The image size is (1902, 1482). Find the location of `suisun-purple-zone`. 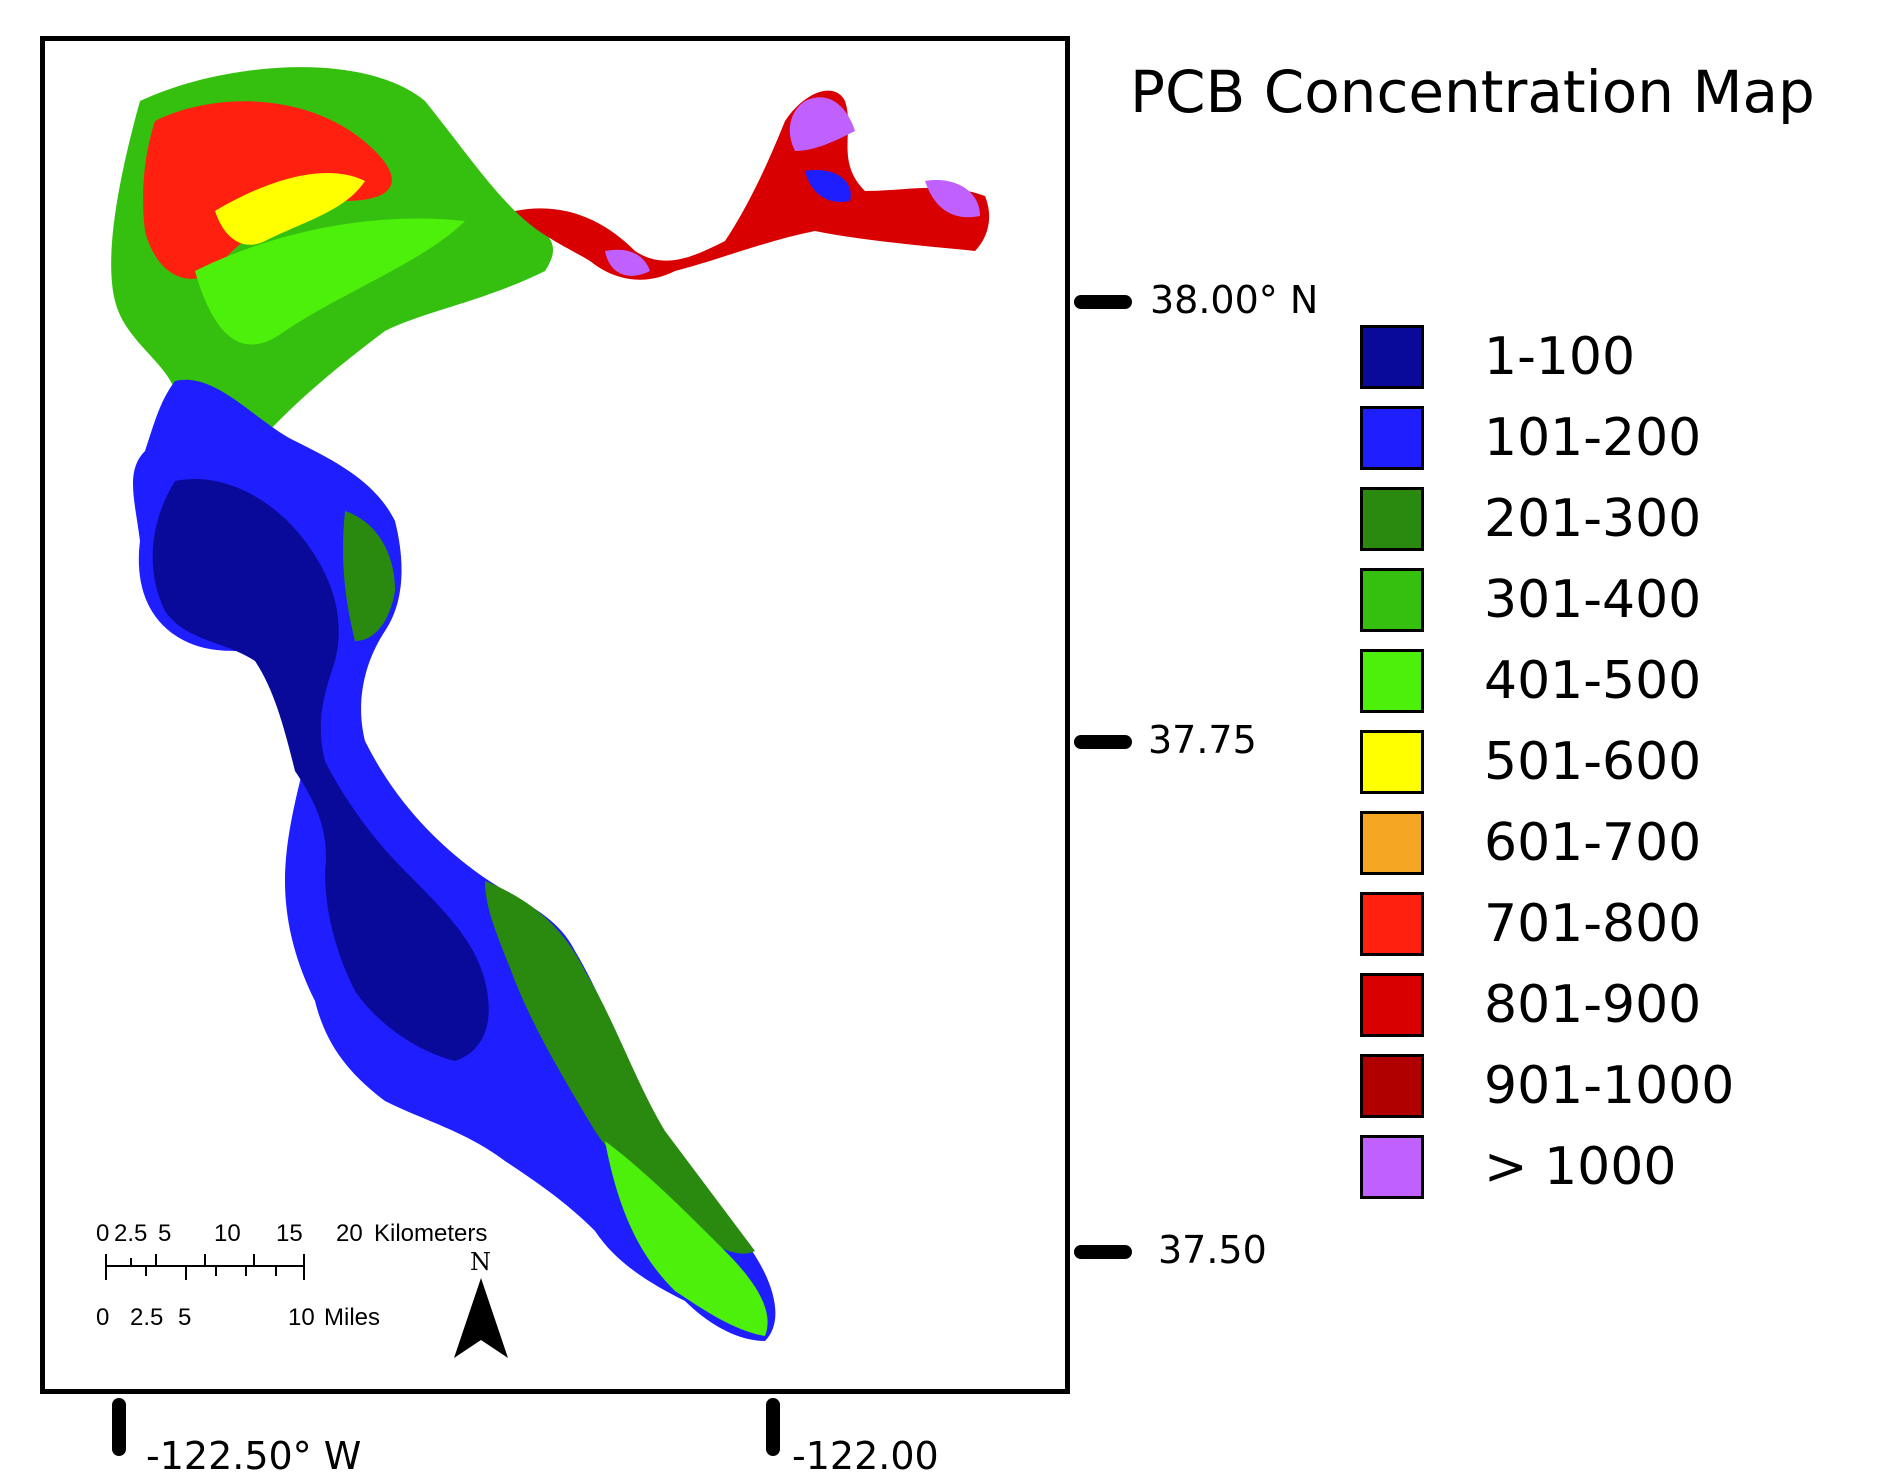

suisun-purple-zone is located at coordinates (822, 124).